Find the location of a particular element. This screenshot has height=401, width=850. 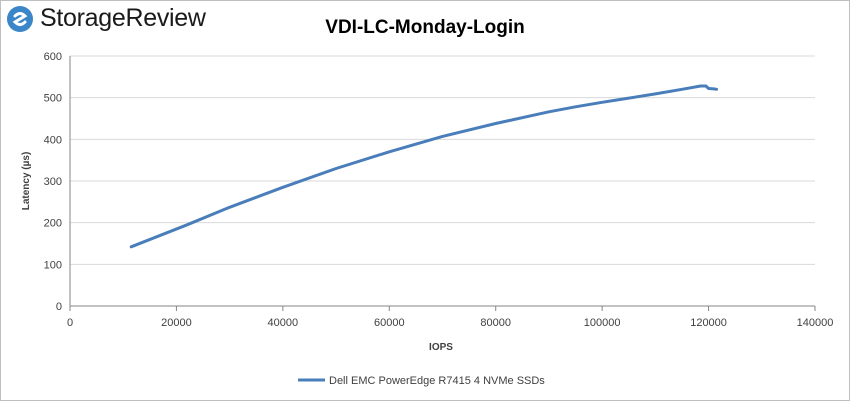

chart-title: VDI-LC-Monday-Login is located at coordinates (424, 27).